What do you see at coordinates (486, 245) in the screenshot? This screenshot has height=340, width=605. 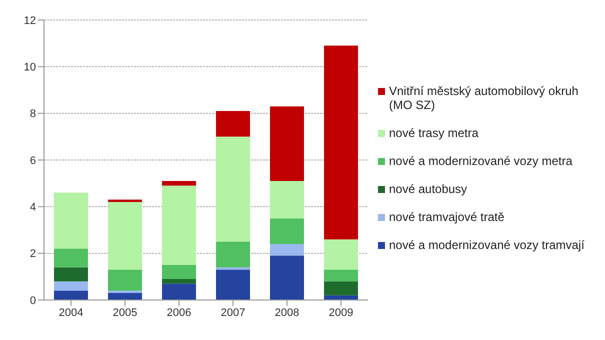 I see `legend-label: nové a modernizované vozy tramvají` at bounding box center [486, 245].